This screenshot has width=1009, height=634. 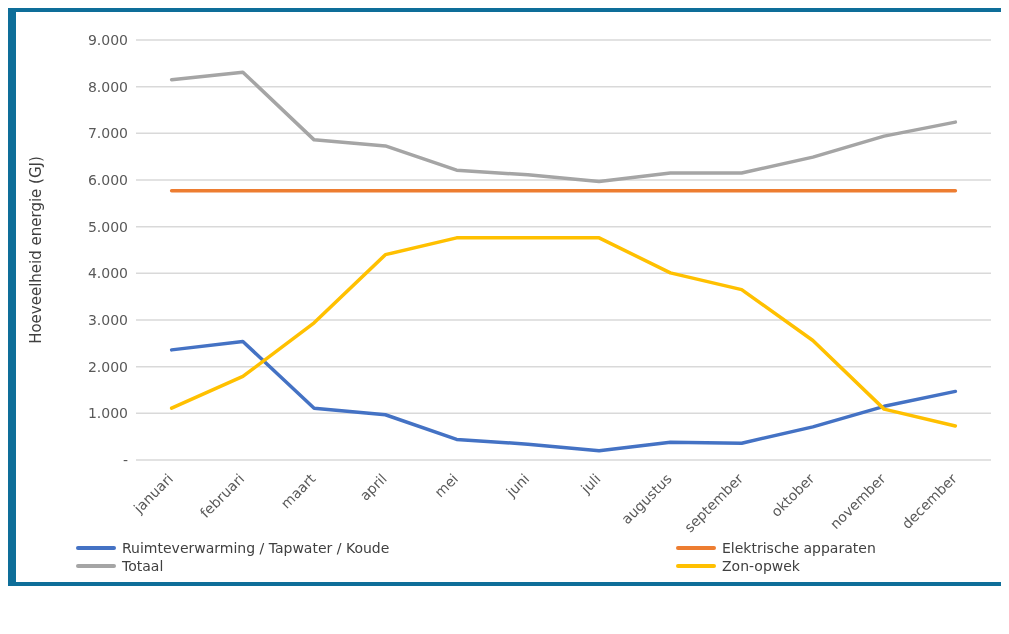 I want to click on legend-label: Zon-opwek, so click(x=761, y=566).